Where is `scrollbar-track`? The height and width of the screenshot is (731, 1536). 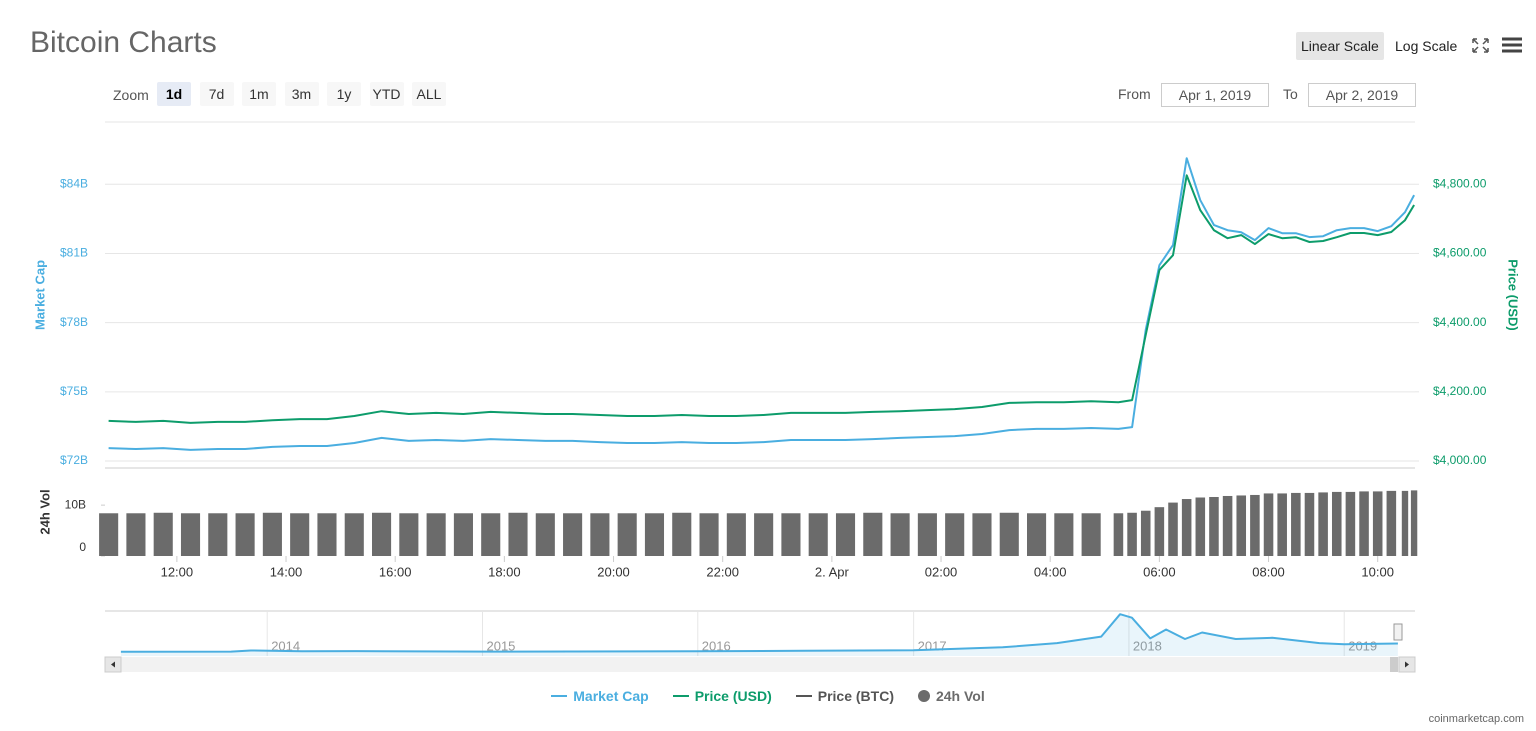 scrollbar-track is located at coordinates (760, 664).